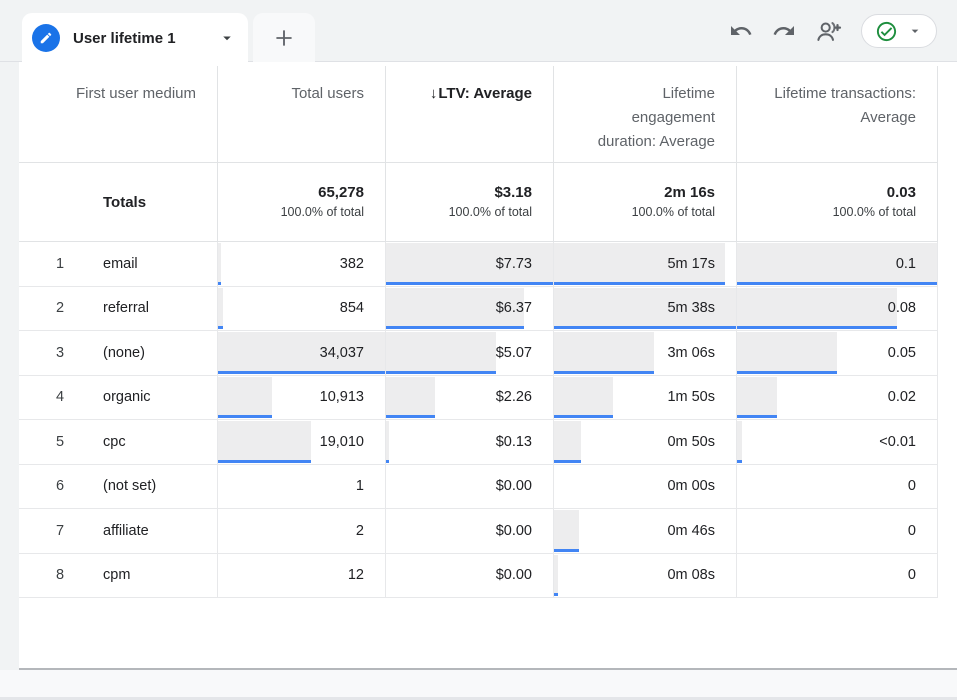 This screenshot has width=957, height=700. Describe the element at coordinates (351, 308) in the screenshot. I see `metric-value: 854` at that location.